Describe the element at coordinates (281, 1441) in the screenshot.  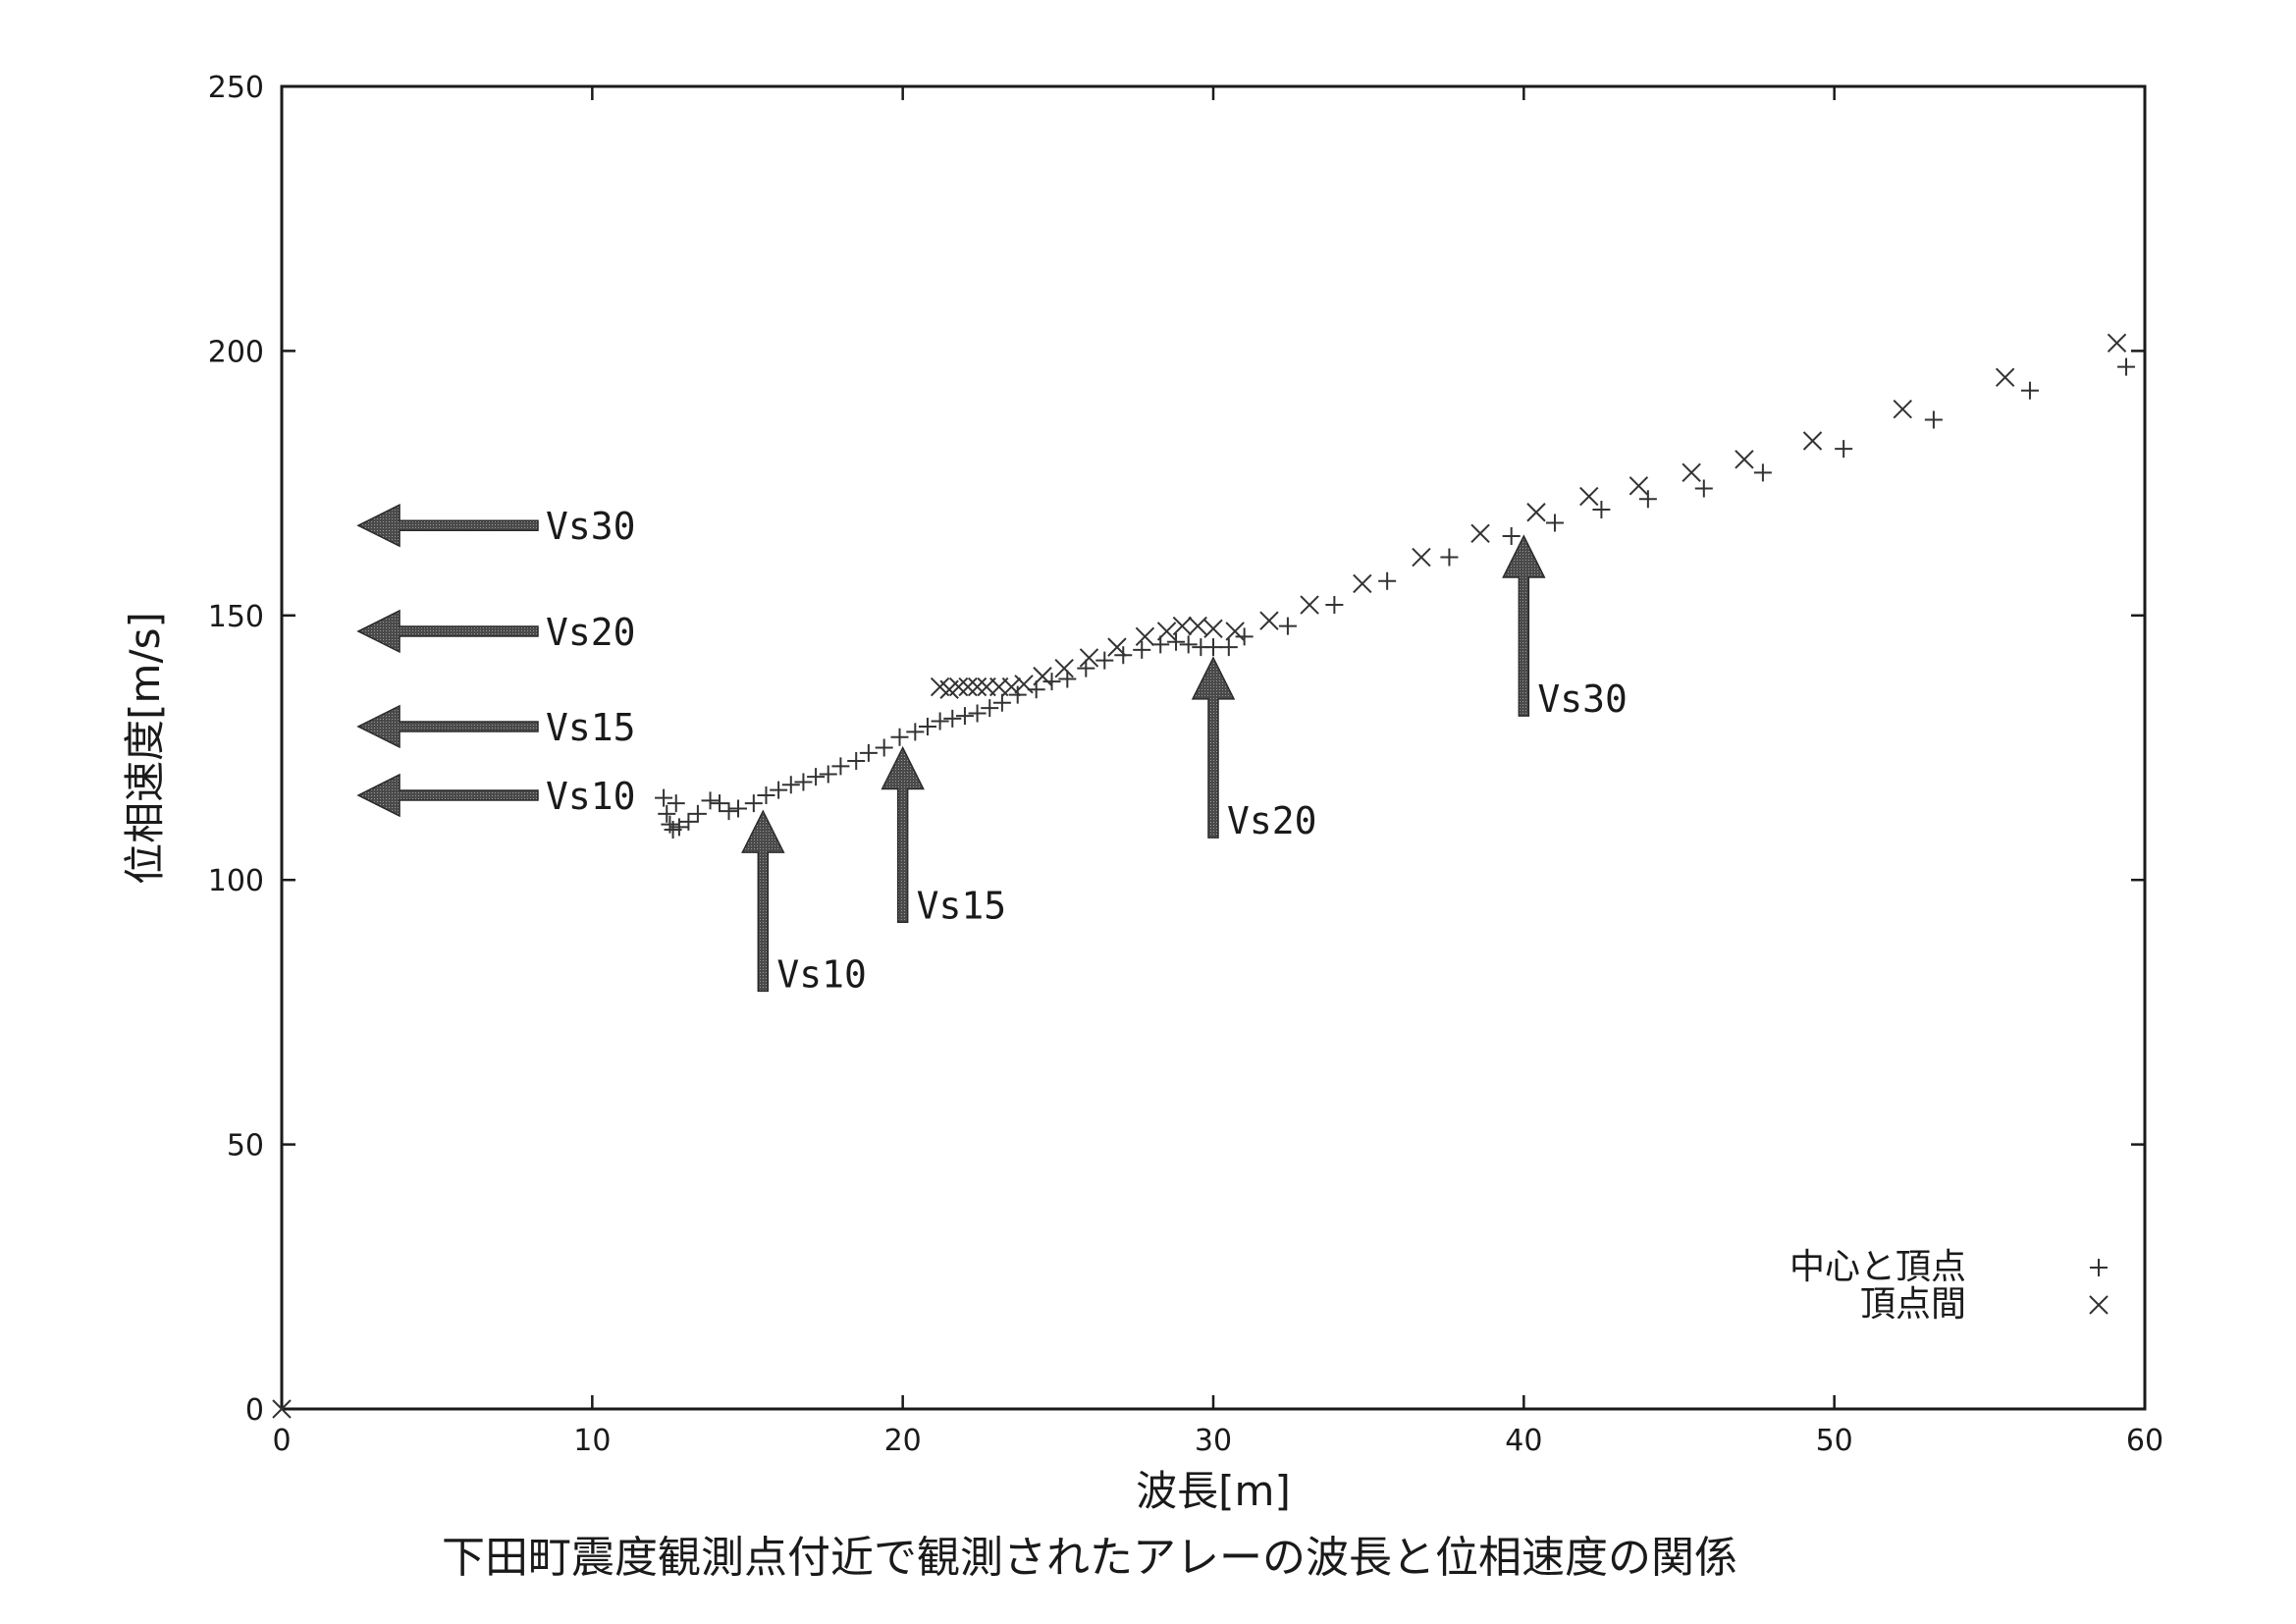
I see `x-tick-label: 0` at that location.